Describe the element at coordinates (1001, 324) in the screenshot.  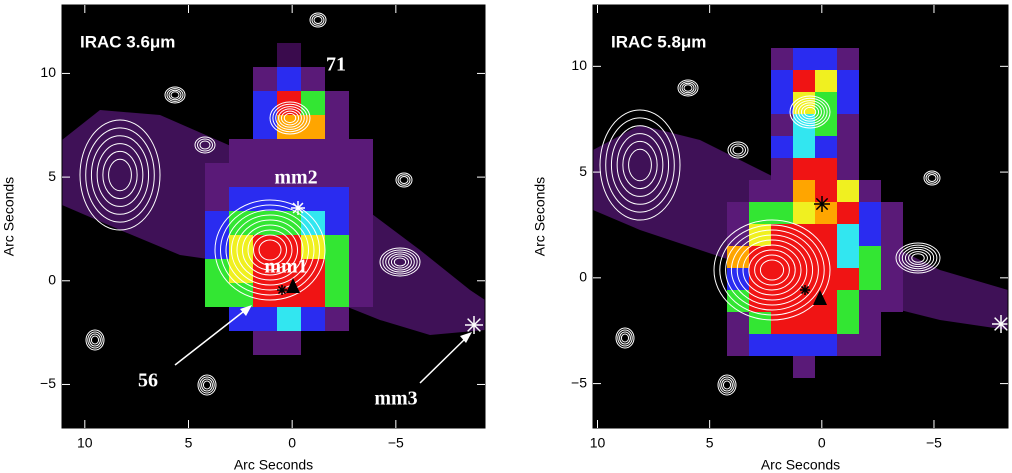
I see `star-marker` at that location.